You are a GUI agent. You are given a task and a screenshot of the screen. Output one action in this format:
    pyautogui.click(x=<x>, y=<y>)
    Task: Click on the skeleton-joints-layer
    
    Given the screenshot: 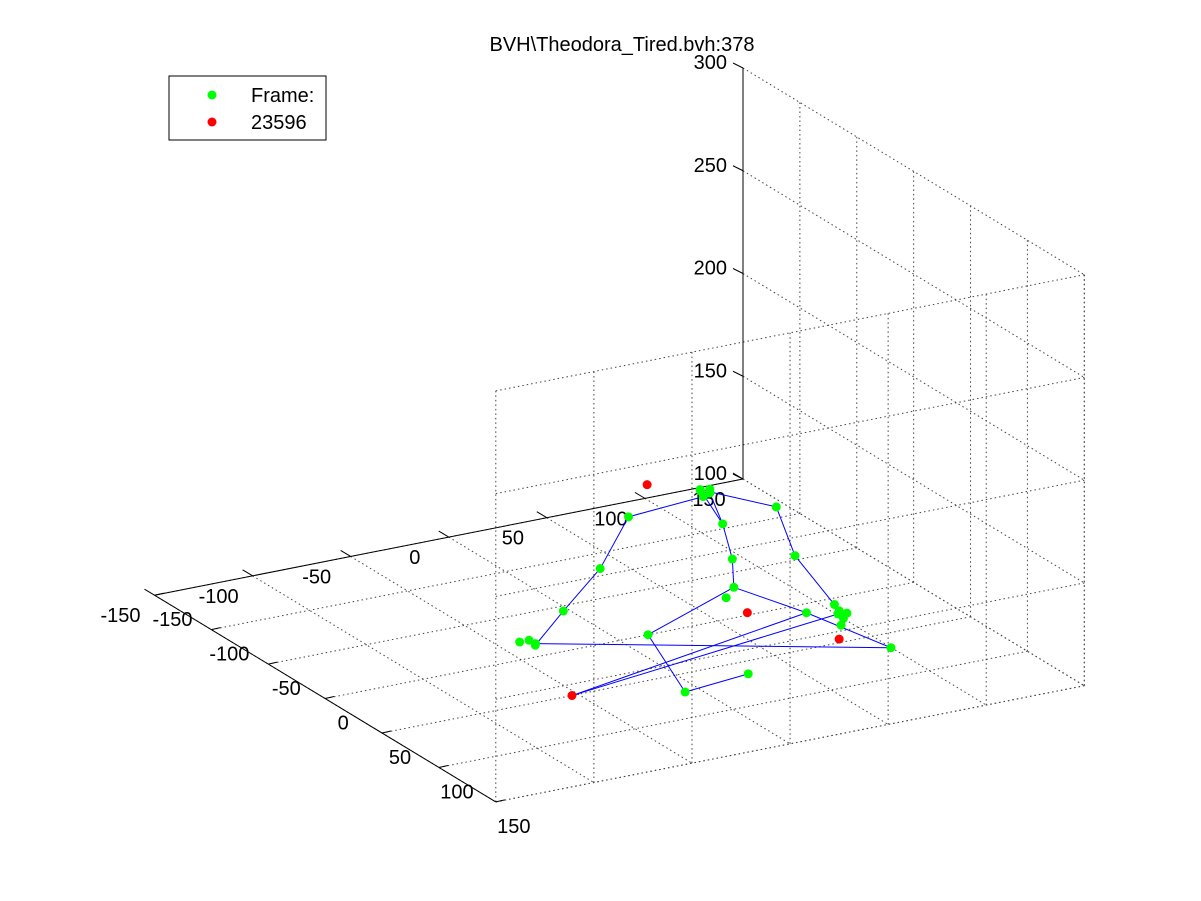 What is the action you would take?
    pyautogui.click(x=705, y=590)
    